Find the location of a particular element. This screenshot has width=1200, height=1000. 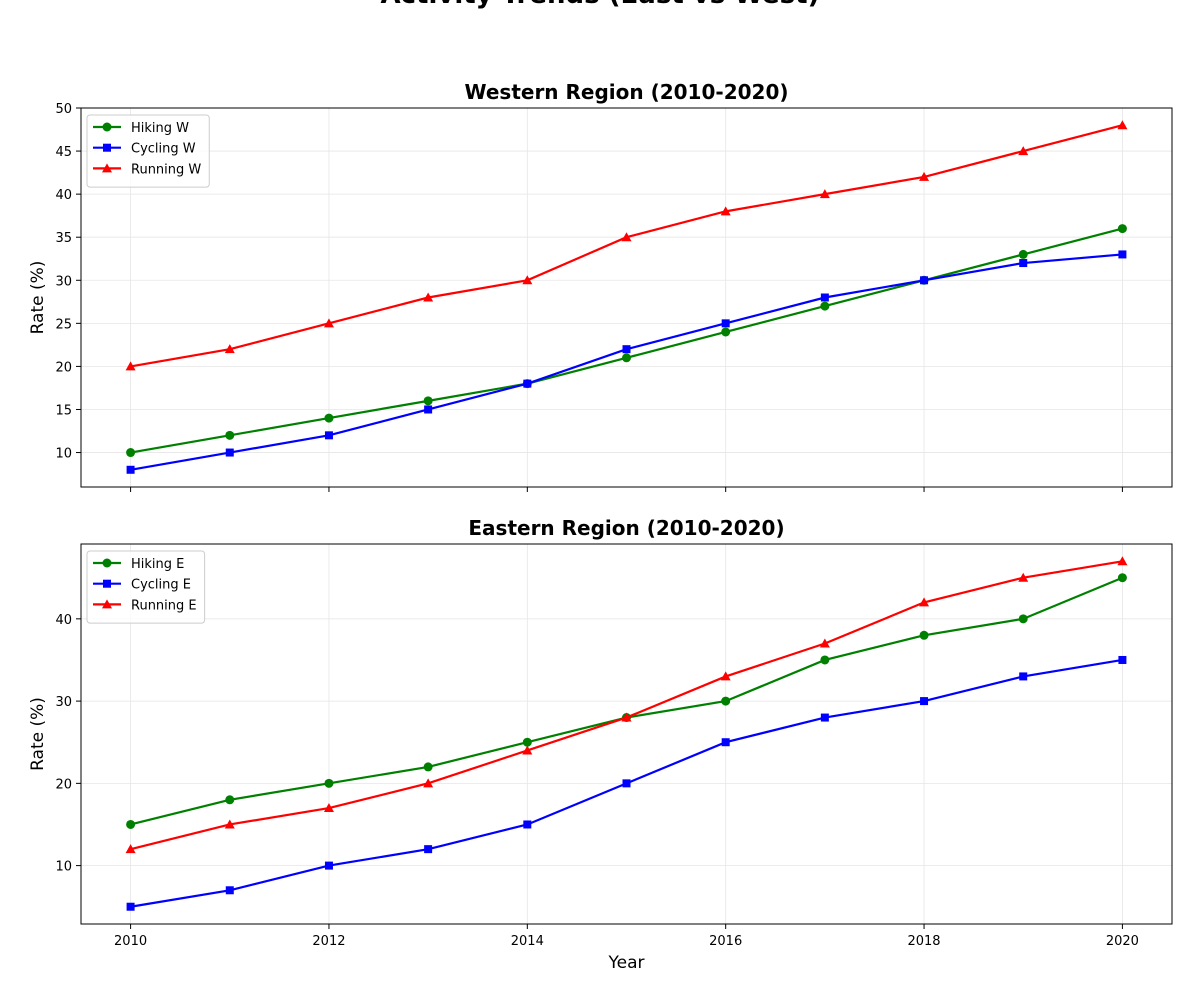

y-tick-label: 15 is located at coordinates (63, 410).